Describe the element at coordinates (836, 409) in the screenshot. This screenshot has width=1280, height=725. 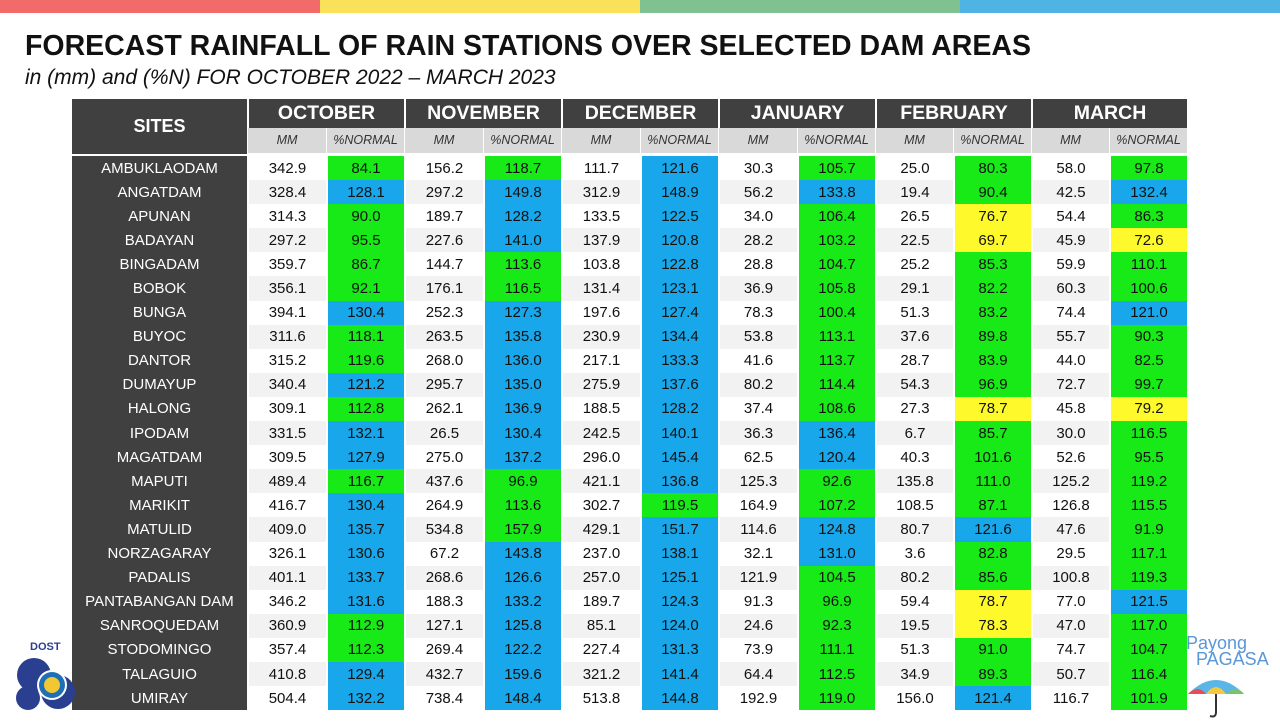
I see `percent-normal-cell: 108.6` at that location.